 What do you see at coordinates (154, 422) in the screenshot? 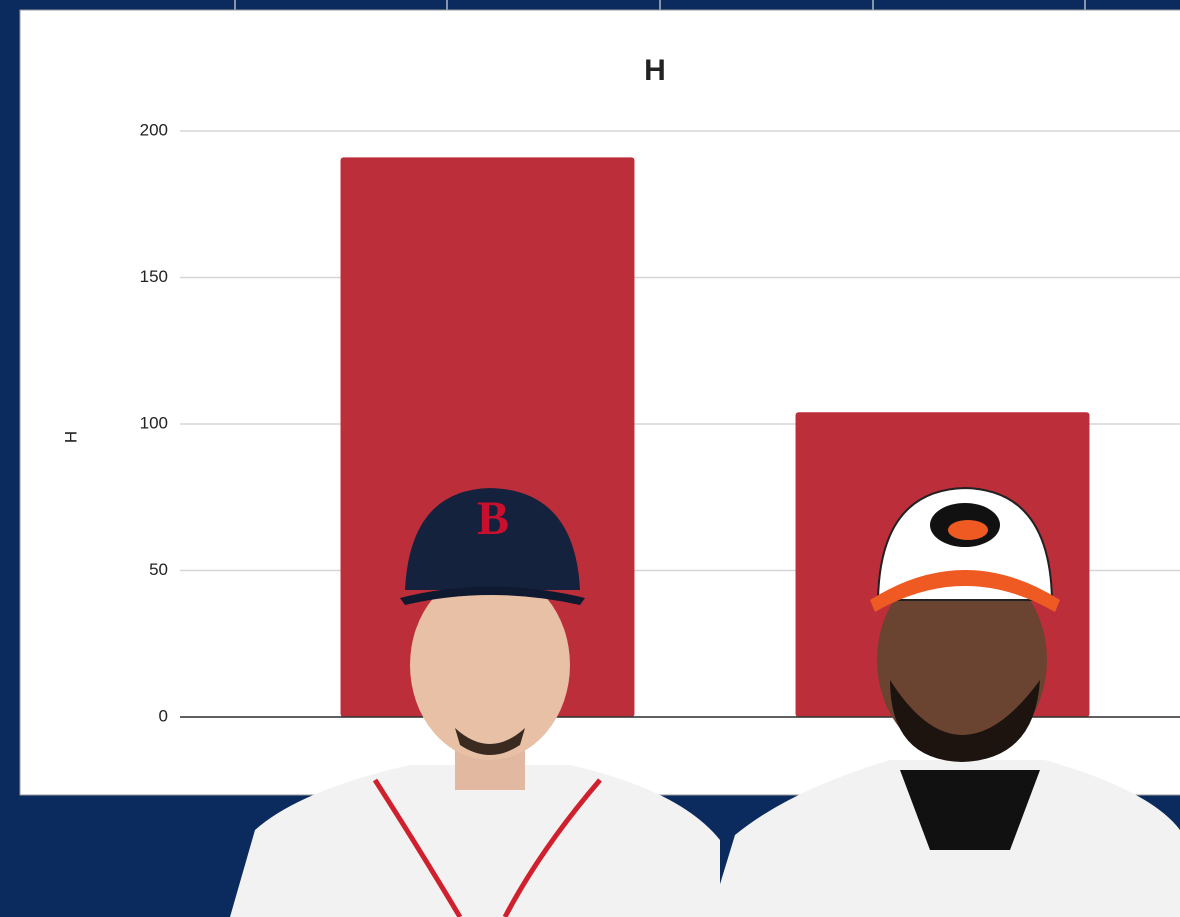
I see `y-tick-label: 100` at bounding box center [154, 422].